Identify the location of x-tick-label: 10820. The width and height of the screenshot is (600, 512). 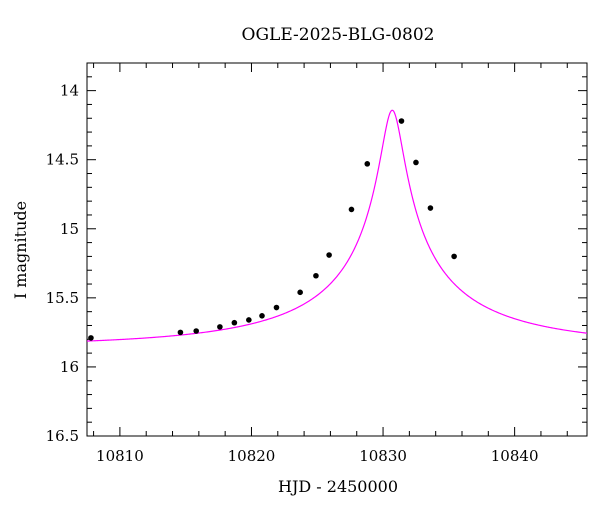
(252, 456).